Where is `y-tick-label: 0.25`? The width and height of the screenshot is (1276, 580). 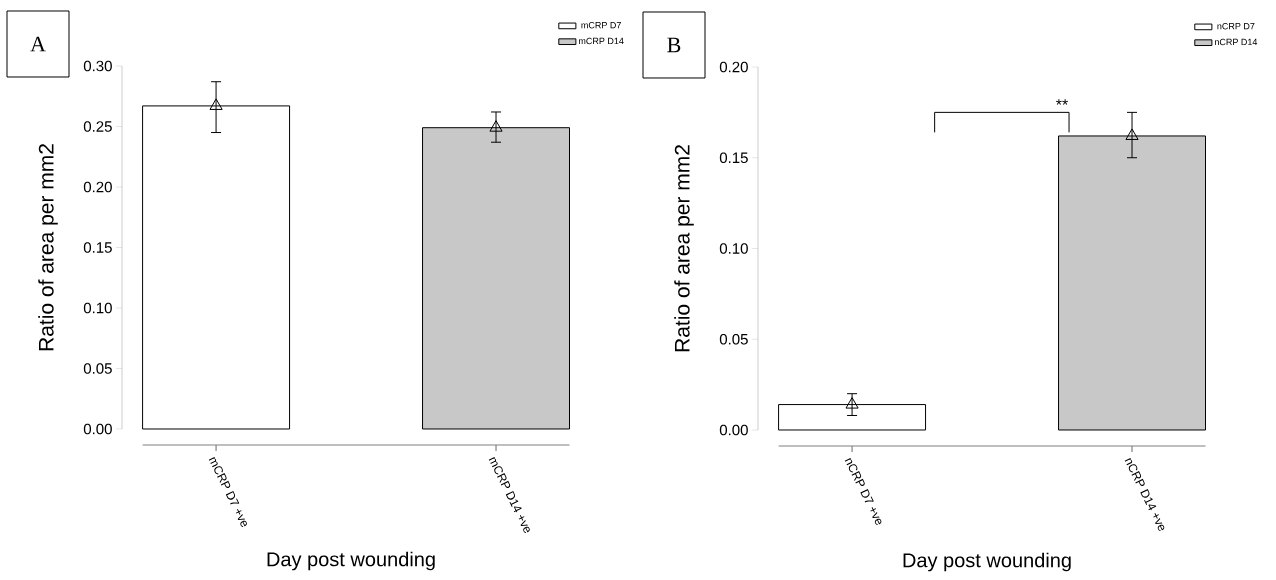
y-tick-label: 0.25 is located at coordinates (97, 126).